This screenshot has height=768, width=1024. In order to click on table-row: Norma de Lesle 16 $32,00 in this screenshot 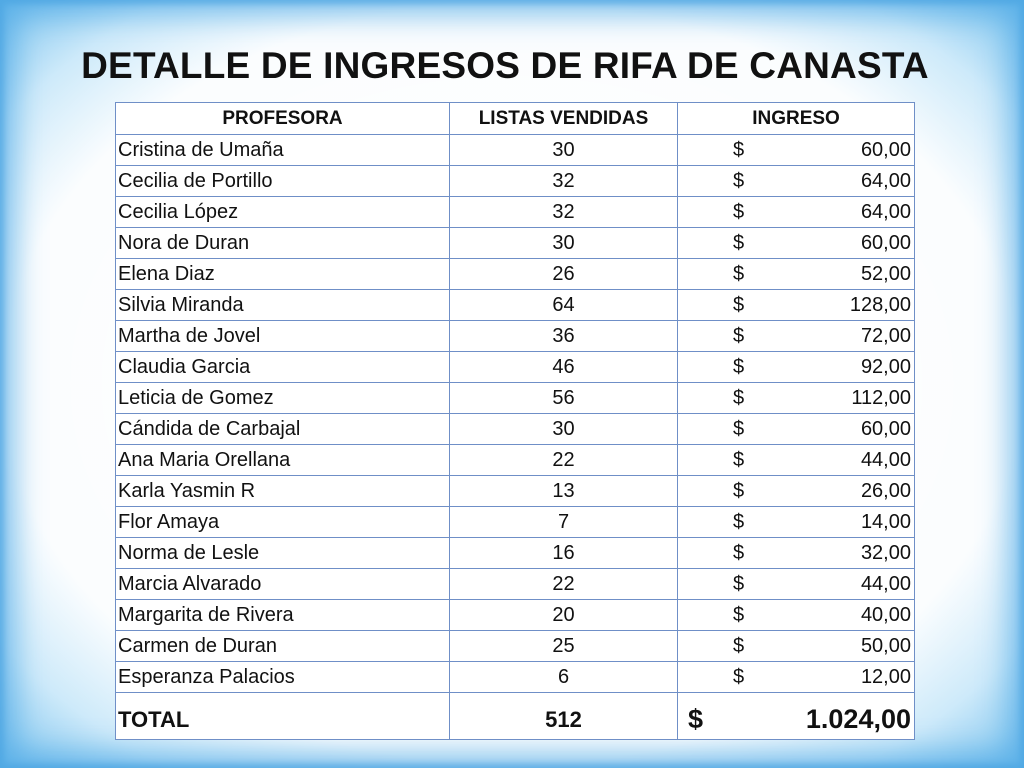, I will do `click(515, 553)`.